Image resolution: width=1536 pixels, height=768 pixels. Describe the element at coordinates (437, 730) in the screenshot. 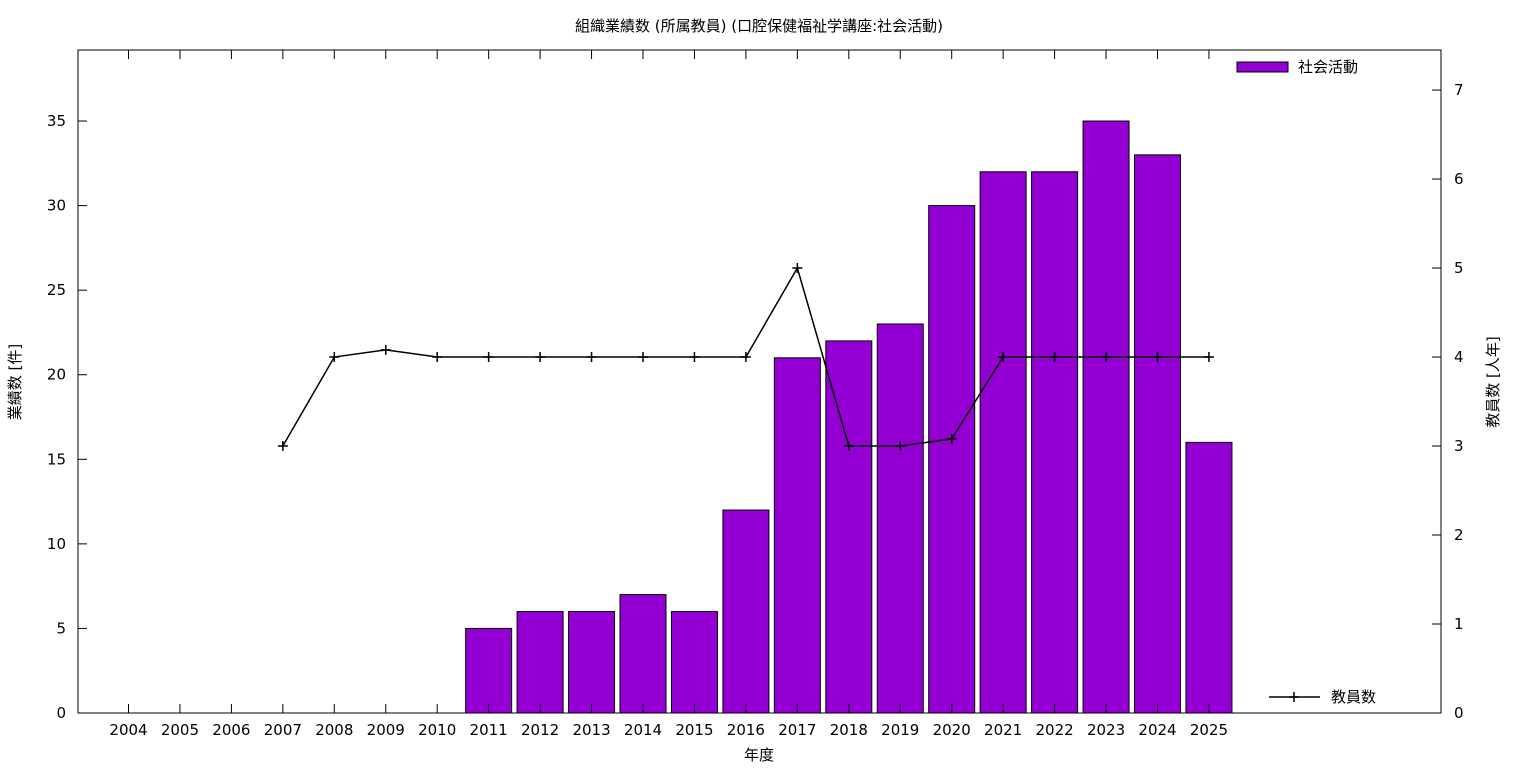

I see `x-tick-label: 2010` at that location.